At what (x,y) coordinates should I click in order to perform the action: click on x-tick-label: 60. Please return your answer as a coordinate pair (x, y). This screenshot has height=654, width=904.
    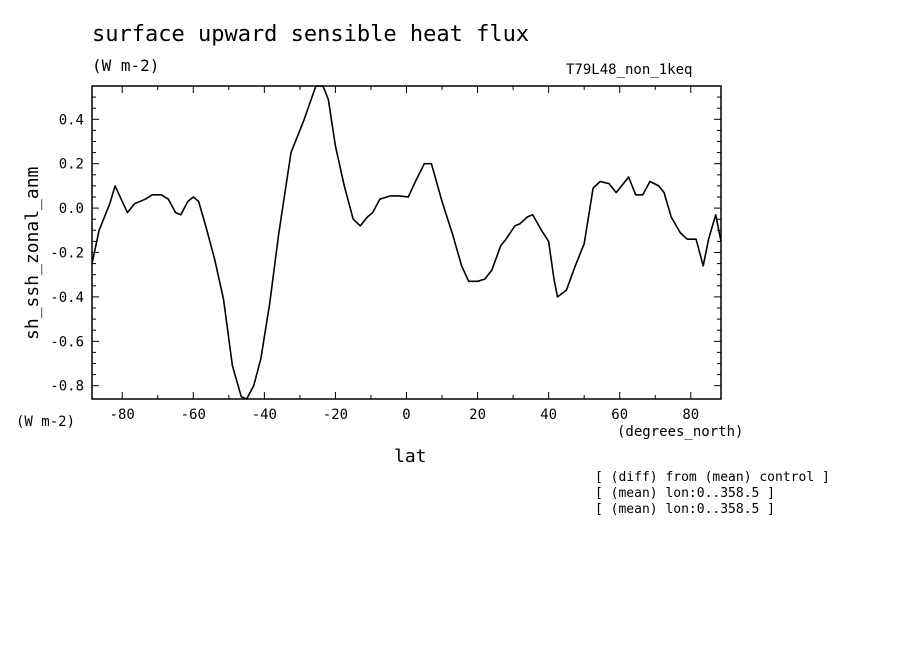
    Looking at the image, I should click on (619, 415).